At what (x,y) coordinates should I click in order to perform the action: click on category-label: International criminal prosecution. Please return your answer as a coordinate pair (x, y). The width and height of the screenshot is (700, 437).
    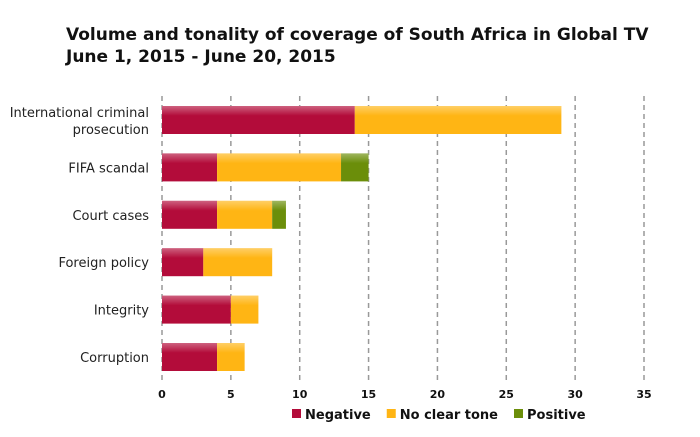
    Looking at the image, I should click on (79, 122).